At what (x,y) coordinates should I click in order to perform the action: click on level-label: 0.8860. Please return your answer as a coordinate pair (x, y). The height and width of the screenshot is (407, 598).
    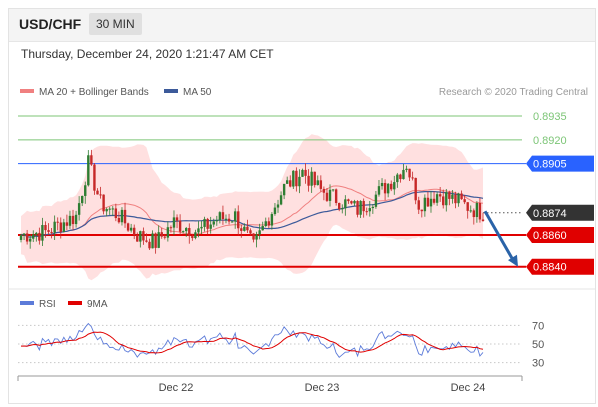
    Looking at the image, I should click on (550, 236).